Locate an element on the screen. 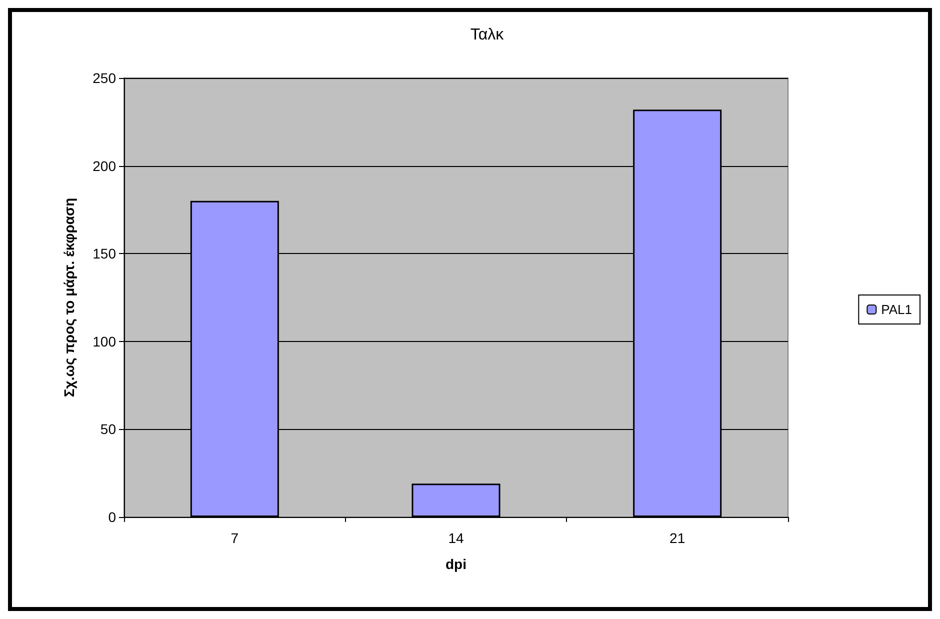 The image size is (940, 619). y-axis-title: Σχ.ως προς το μάρτ. έκφραση is located at coordinates (69, 298).